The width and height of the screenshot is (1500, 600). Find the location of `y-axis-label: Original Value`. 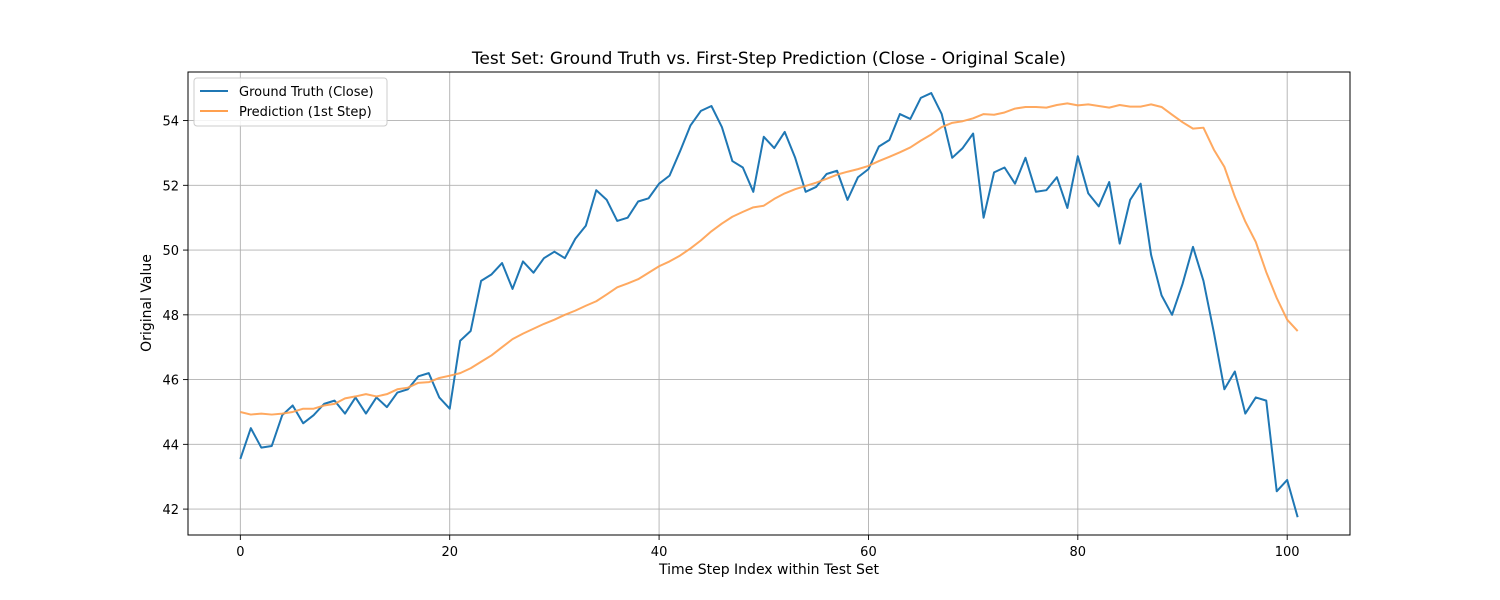

y-axis-label: Original Value is located at coordinates (147, 303).